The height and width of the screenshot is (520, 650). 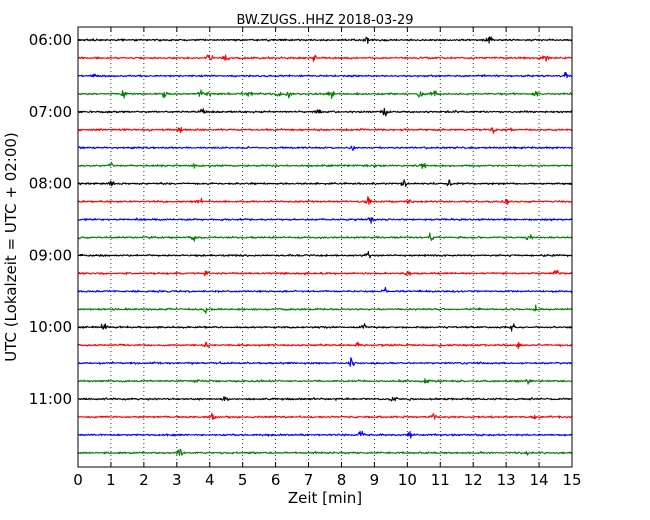 I want to click on y-axis-label: UTC (Lokalzeit = UTC + 02:00), so click(x=11, y=247).